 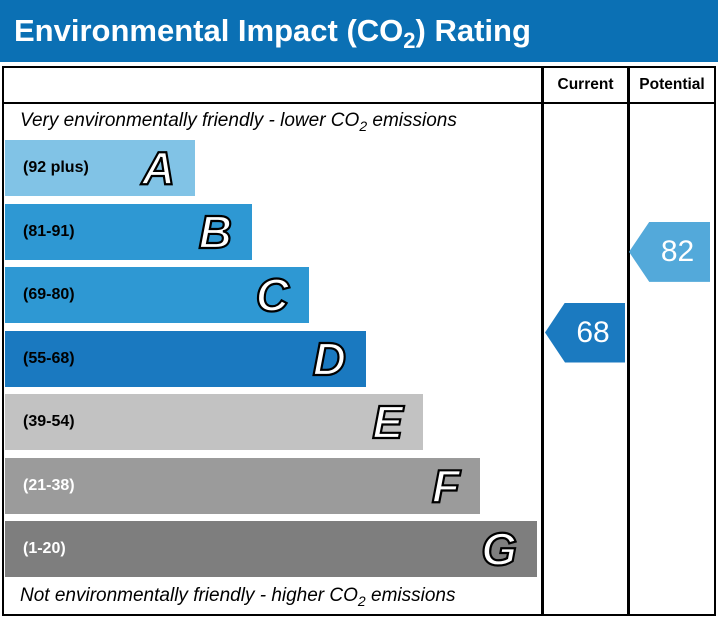 What do you see at coordinates (363, 125) in the screenshot?
I see `top-note-subscript: 2` at bounding box center [363, 125].